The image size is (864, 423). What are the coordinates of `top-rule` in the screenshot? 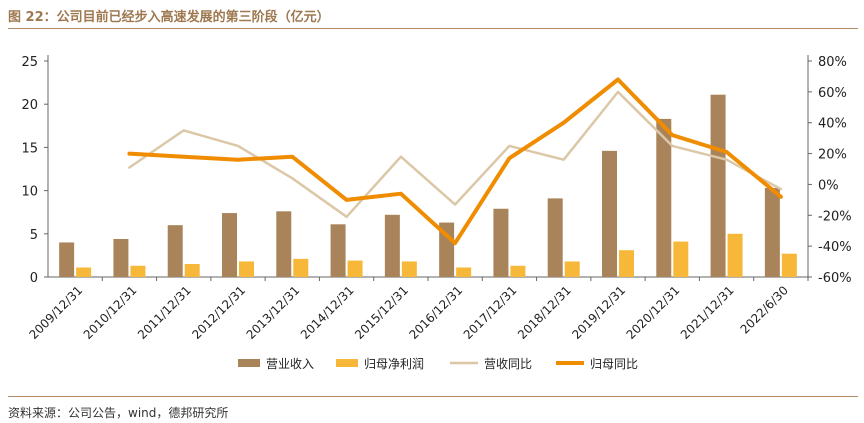 It's located at (433, 28).